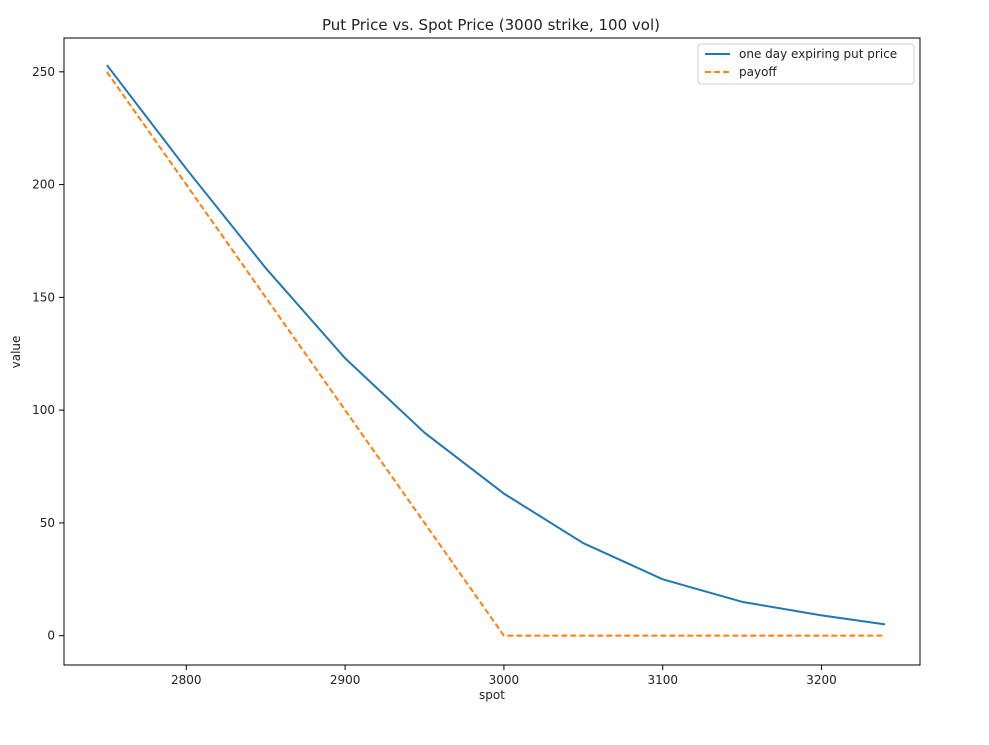 The image size is (989, 745). What do you see at coordinates (43, 410) in the screenshot?
I see `y-tick-label: 100` at bounding box center [43, 410].